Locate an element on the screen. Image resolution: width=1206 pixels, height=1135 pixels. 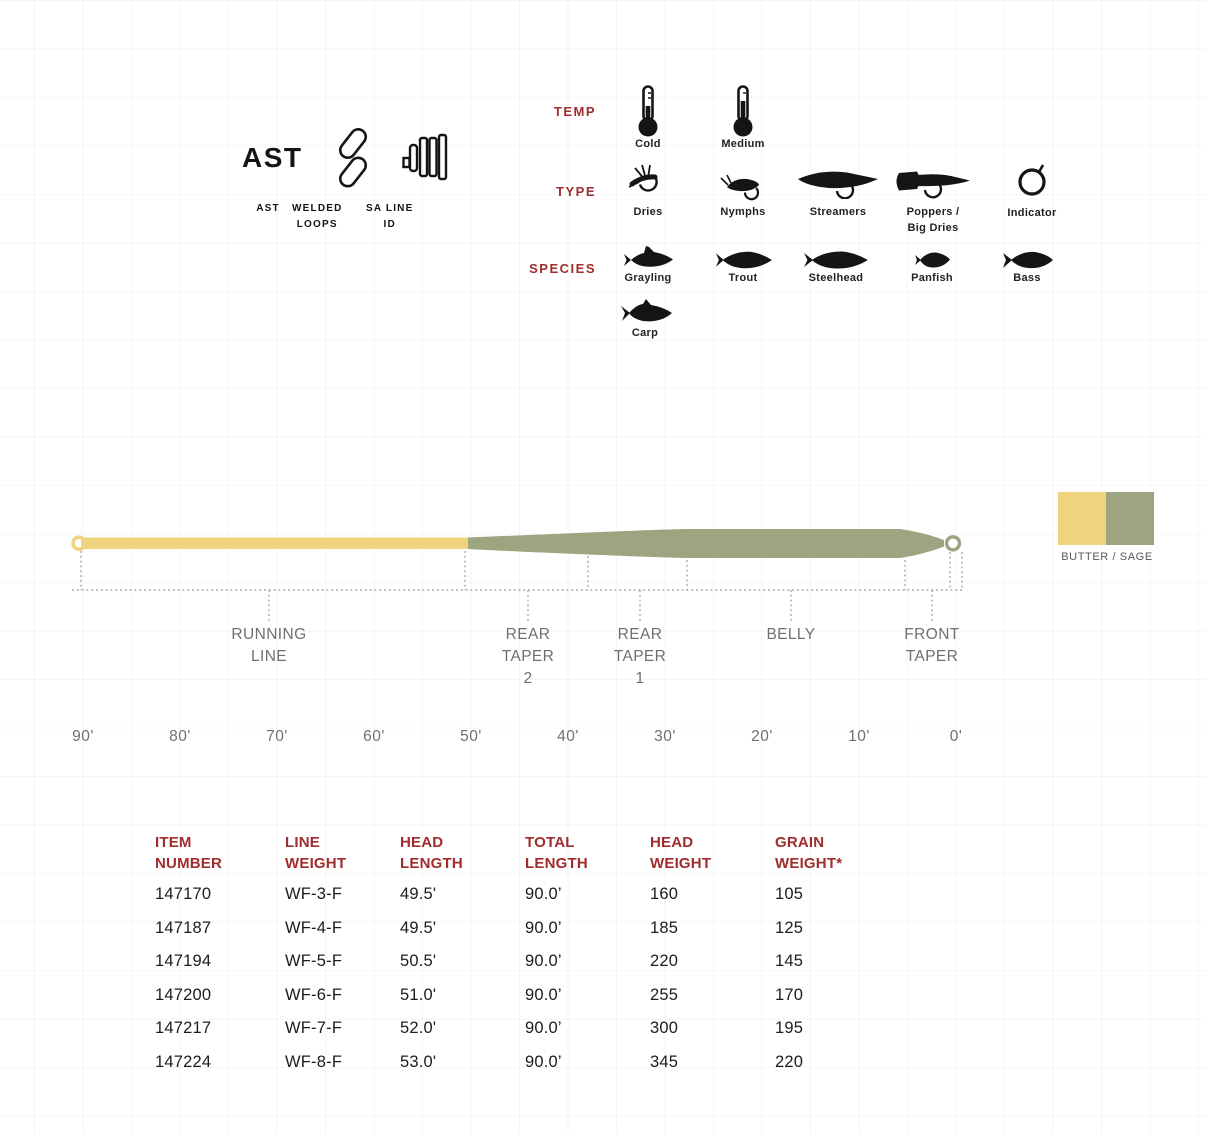
table-cell: 147187 is located at coordinates (183, 927).